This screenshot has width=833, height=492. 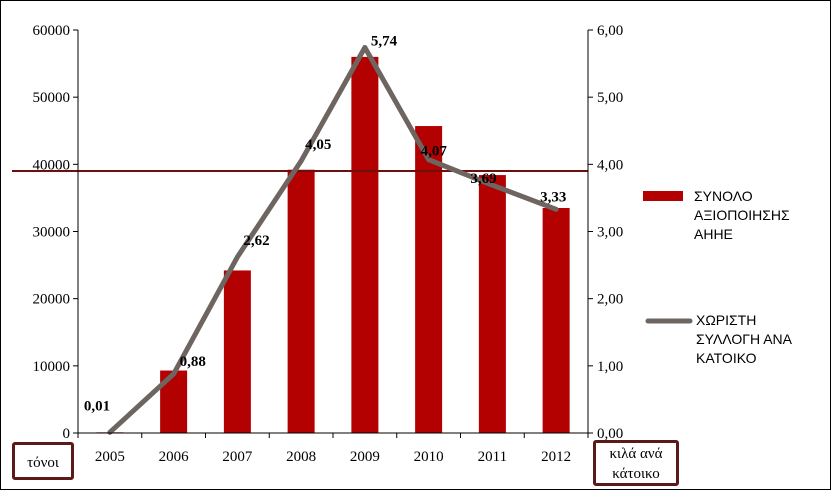 What do you see at coordinates (742, 215) in the screenshot?
I see `legend-bar-text: ΑΞΙΟΠΟΙΗΣΗΣ` at bounding box center [742, 215].